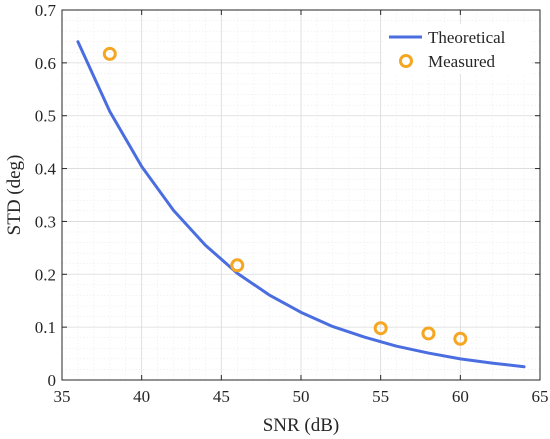 Image resolution: width=550 pixels, height=439 pixels. I want to click on x-tick-label: 45, so click(221, 396).